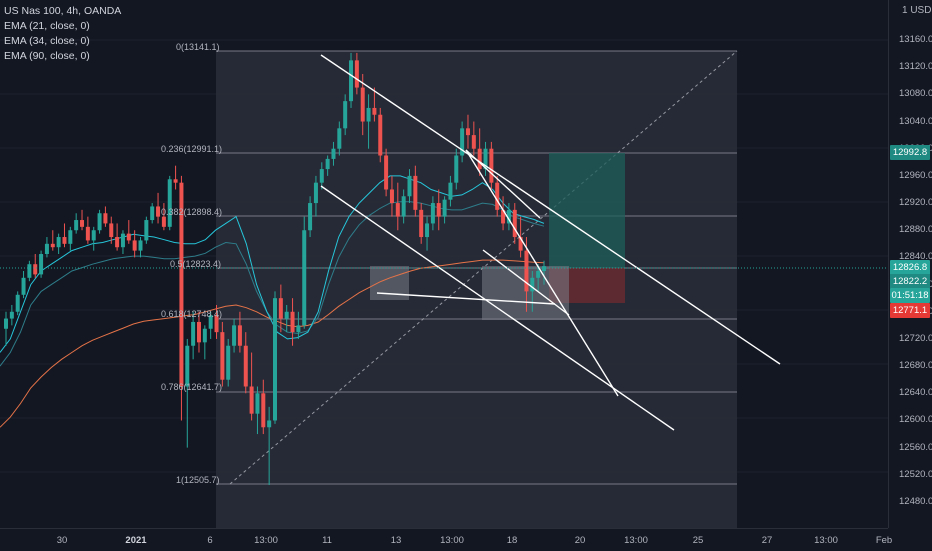 This screenshot has height=551, width=932. I want to click on ema-price-badge: 12822.2, so click(910, 281).